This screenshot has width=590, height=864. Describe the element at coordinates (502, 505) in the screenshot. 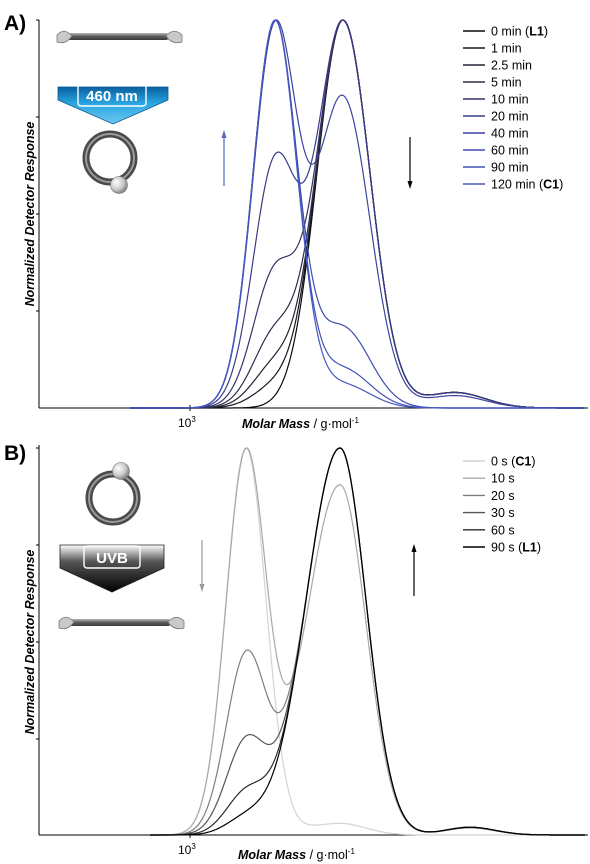

I see `panel-b-legend: 0 s (C1) 10 s 20 s 30 s 60 s 90 s (L1)` at that location.